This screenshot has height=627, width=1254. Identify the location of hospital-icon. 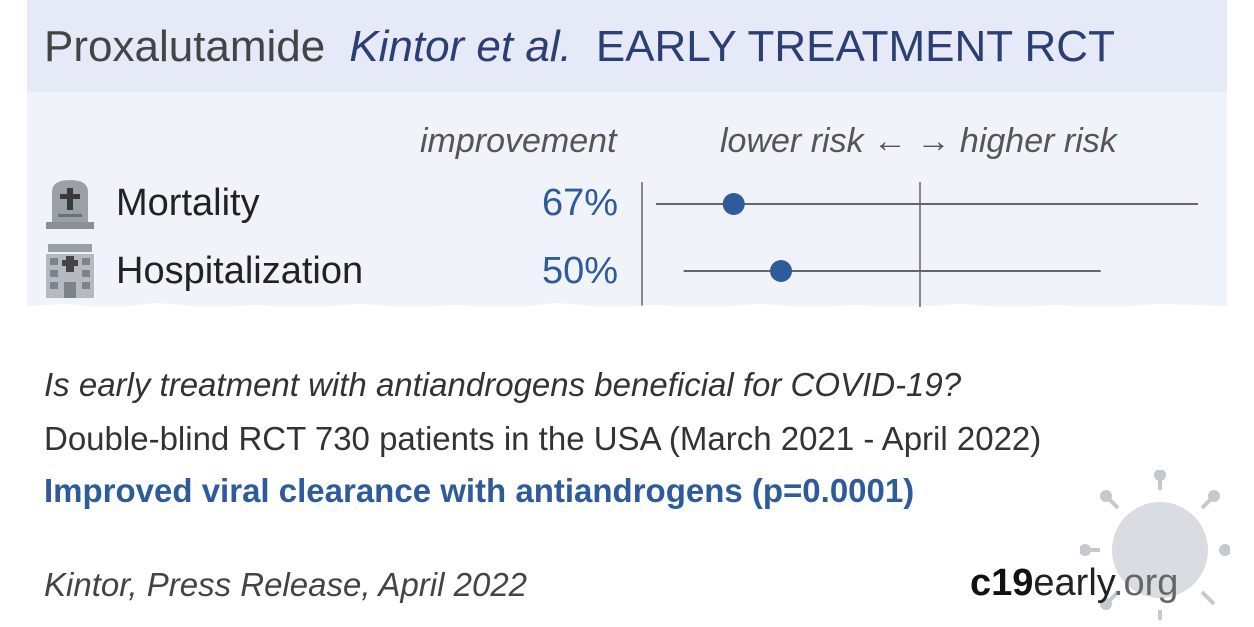
(70, 271).